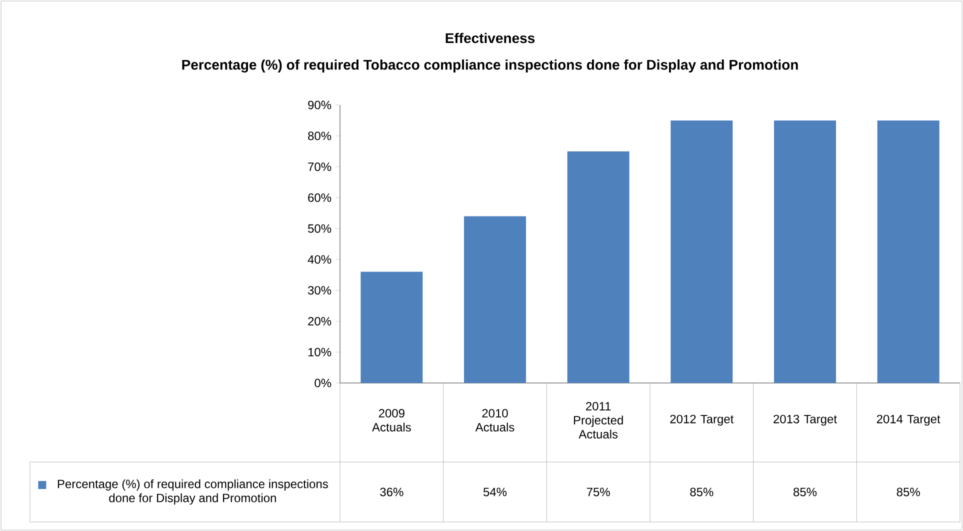 Image resolution: width=963 pixels, height=531 pixels. Describe the element at coordinates (908, 420) in the screenshot. I see `x-tick-label: 2014 Target` at that location.